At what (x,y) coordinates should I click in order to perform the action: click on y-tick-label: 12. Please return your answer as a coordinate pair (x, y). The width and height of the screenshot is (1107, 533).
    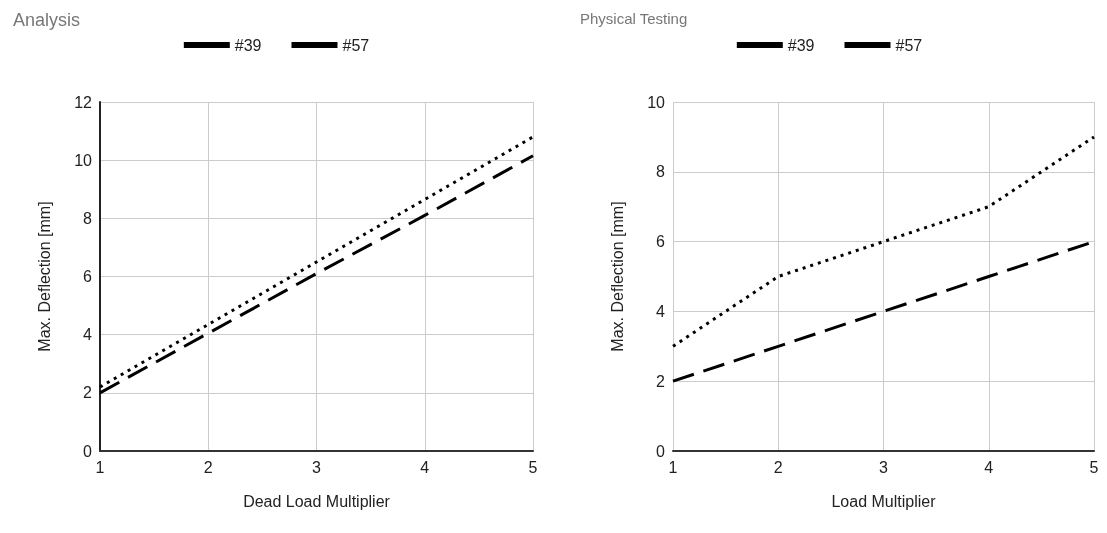
    Looking at the image, I should click on (83, 102).